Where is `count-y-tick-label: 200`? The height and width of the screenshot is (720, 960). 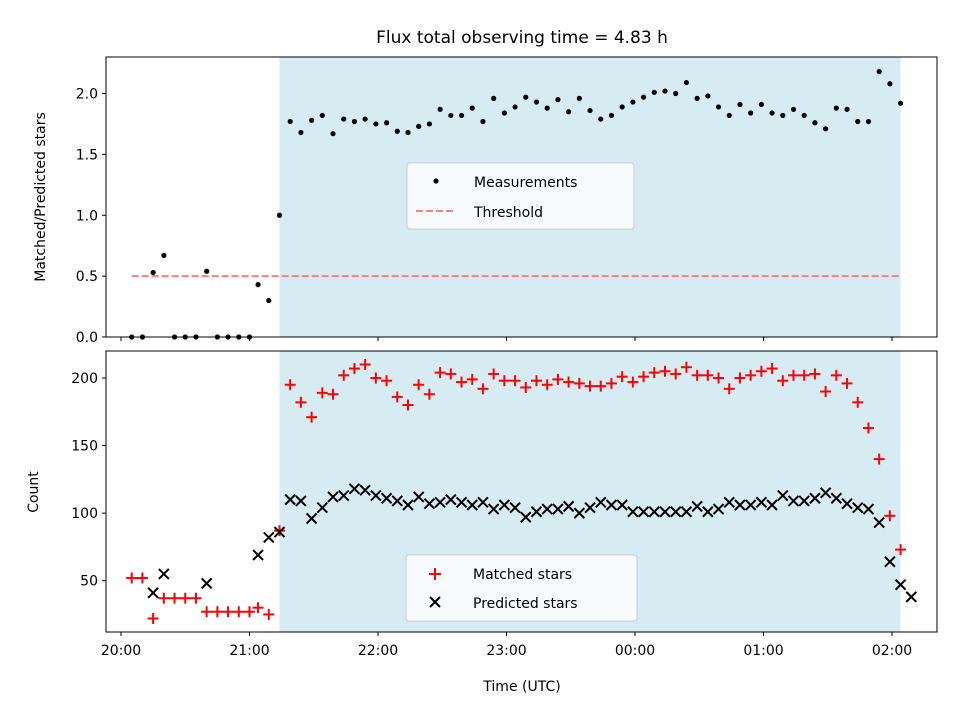
count-y-tick-label: 200 is located at coordinates (84, 379).